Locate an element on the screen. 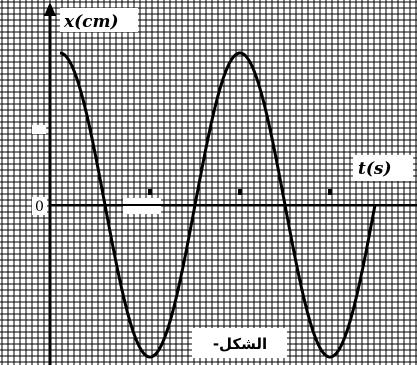 This screenshot has width=417, height=365. x-label-mask is located at coordinates (383, 168).